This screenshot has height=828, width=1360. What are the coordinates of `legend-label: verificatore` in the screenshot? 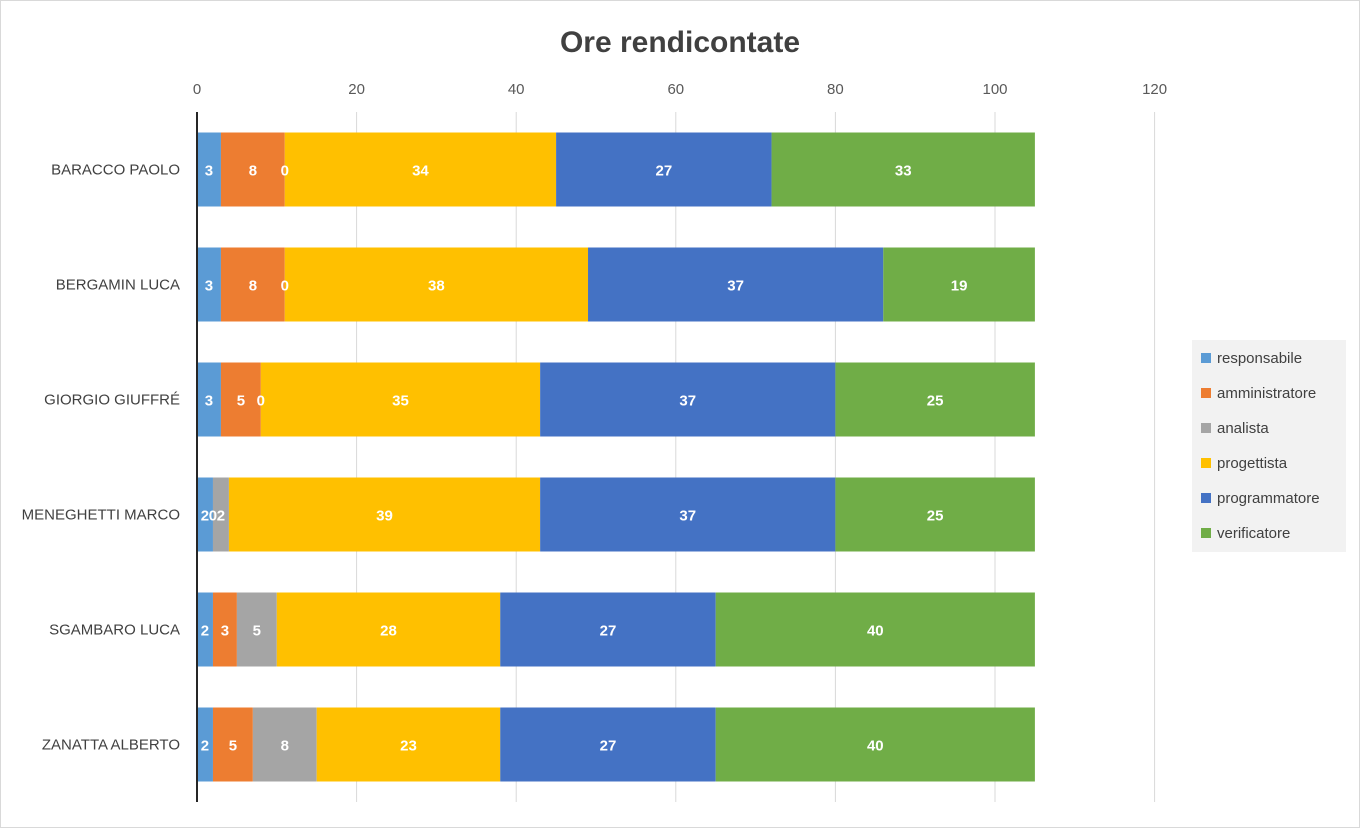 It's located at (1253, 533).